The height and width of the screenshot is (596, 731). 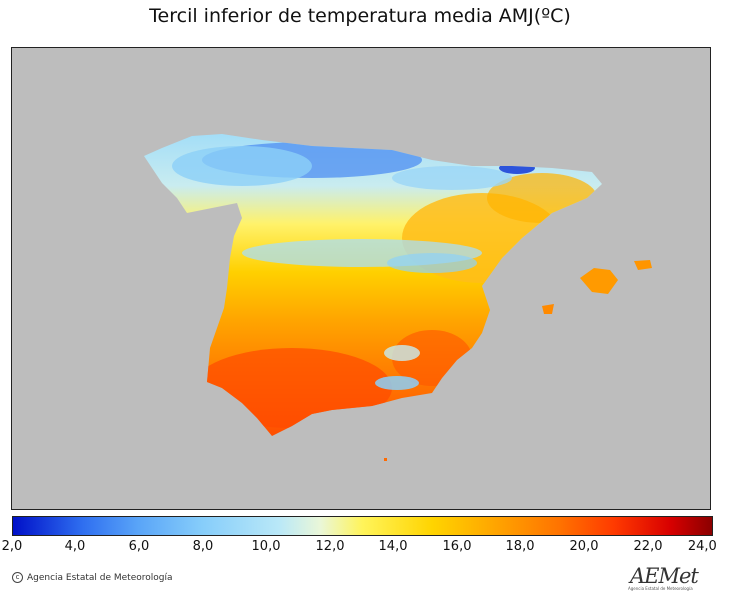 What do you see at coordinates (643, 265) in the screenshot?
I see `island-menorca` at bounding box center [643, 265].